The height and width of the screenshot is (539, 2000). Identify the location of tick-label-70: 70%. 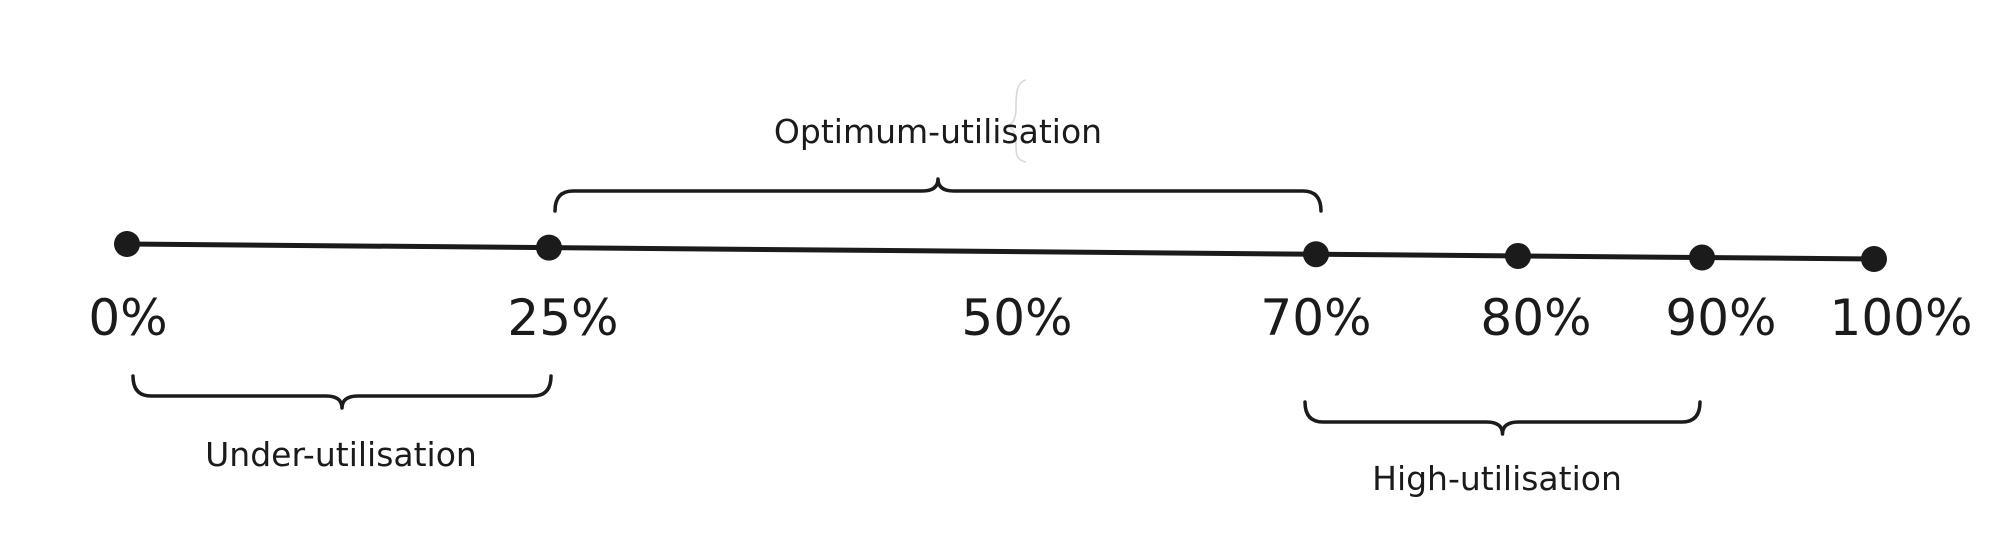
(1315, 318).